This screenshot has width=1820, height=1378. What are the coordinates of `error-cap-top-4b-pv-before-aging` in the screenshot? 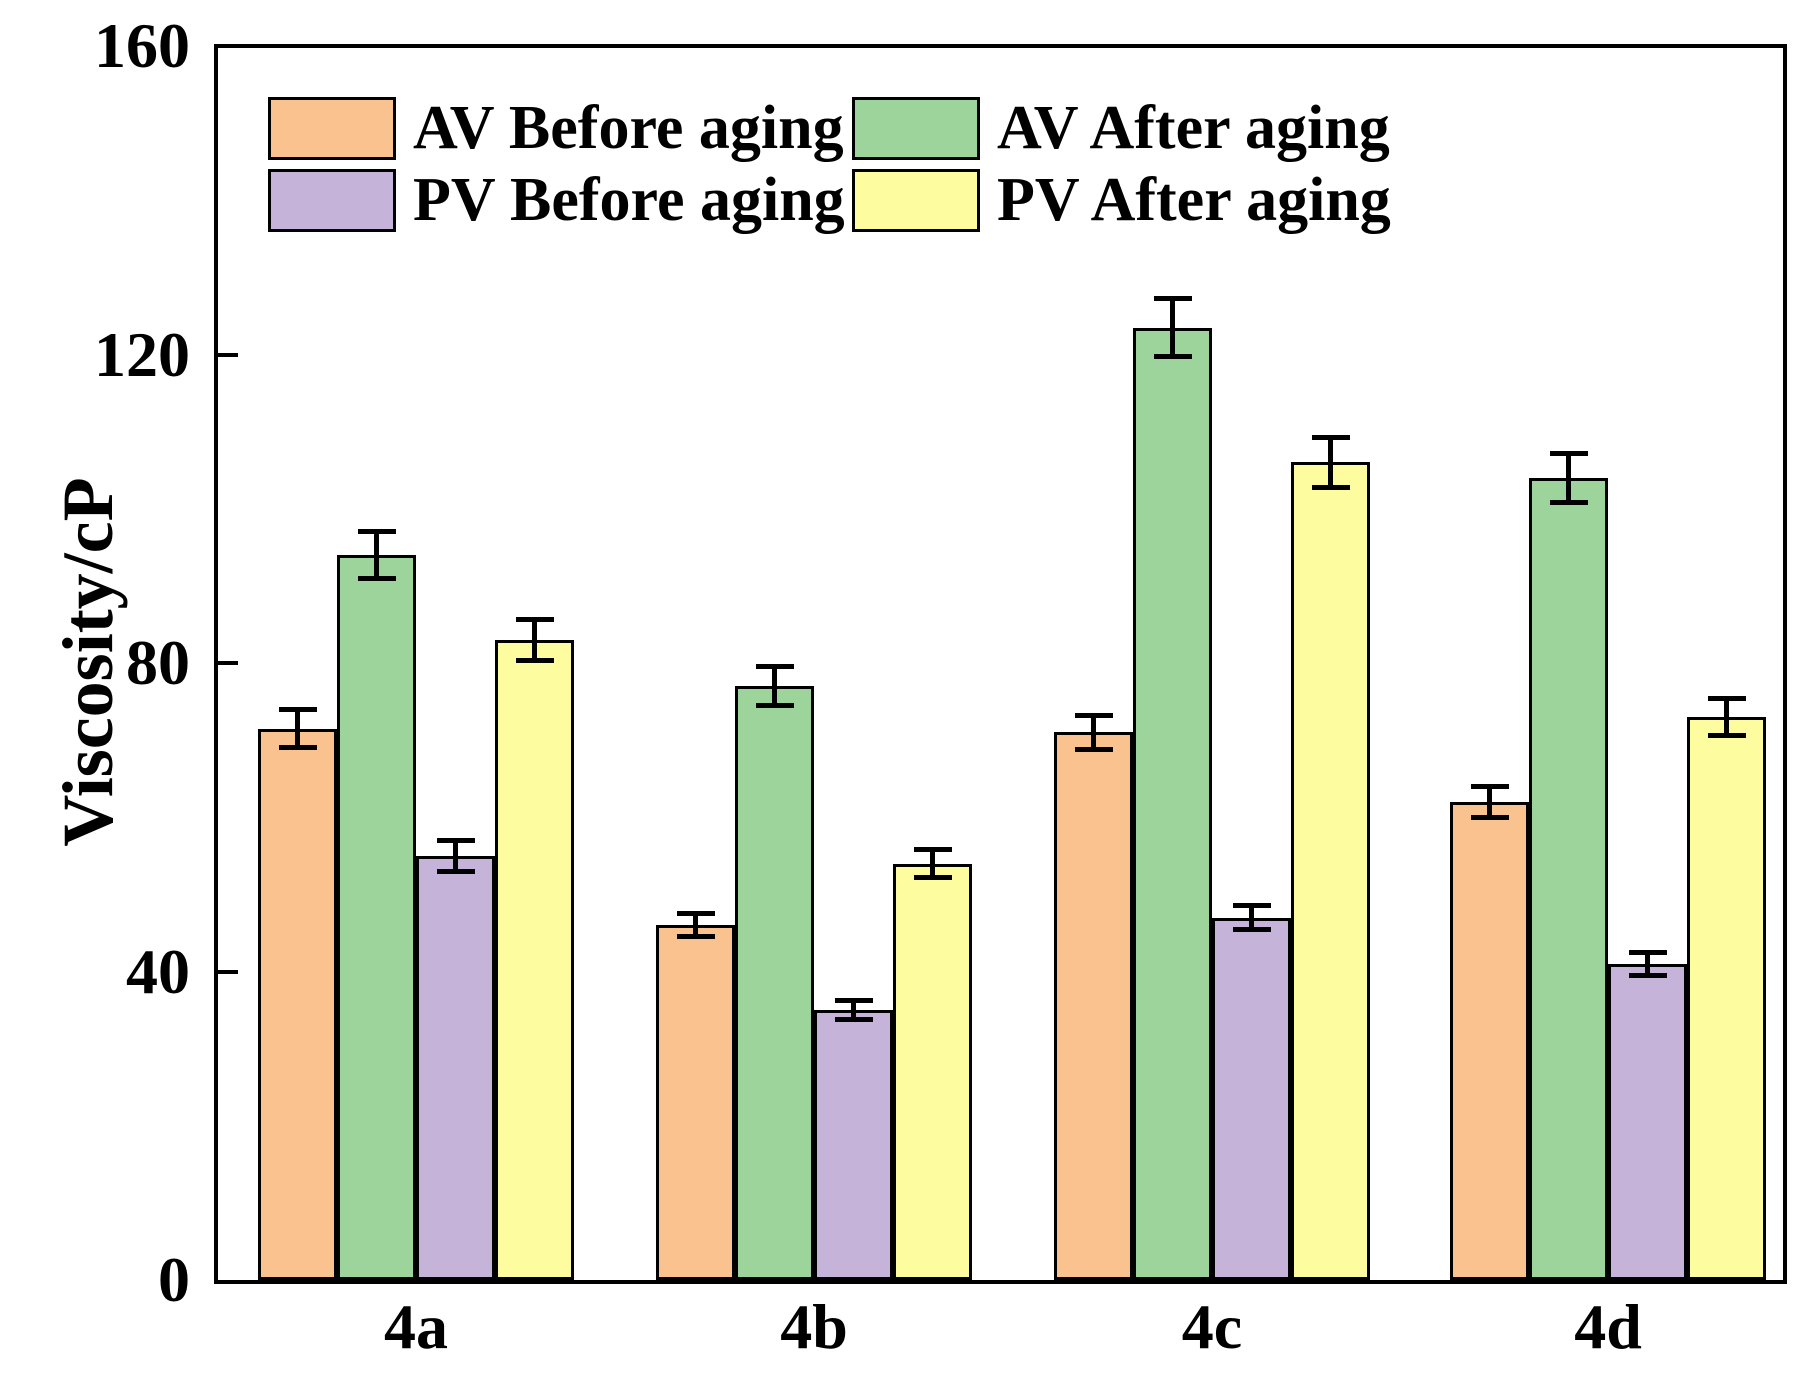 It's located at (853, 1001).